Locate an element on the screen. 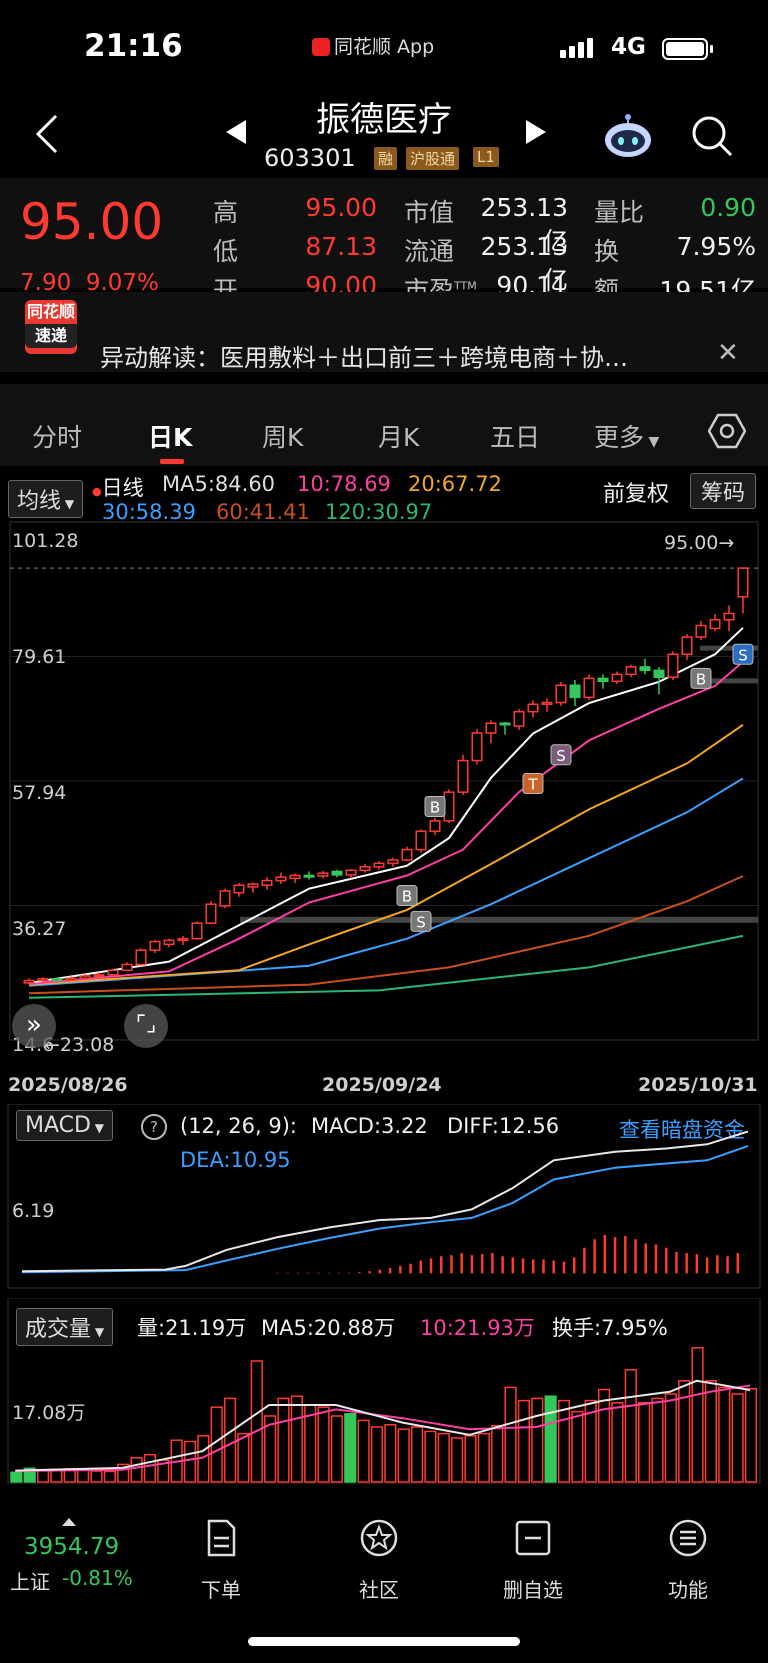 Image resolution: width=768 pixels, height=1663 pixels. volume-selector: 成交量 ▼ is located at coordinates (65, 1327).